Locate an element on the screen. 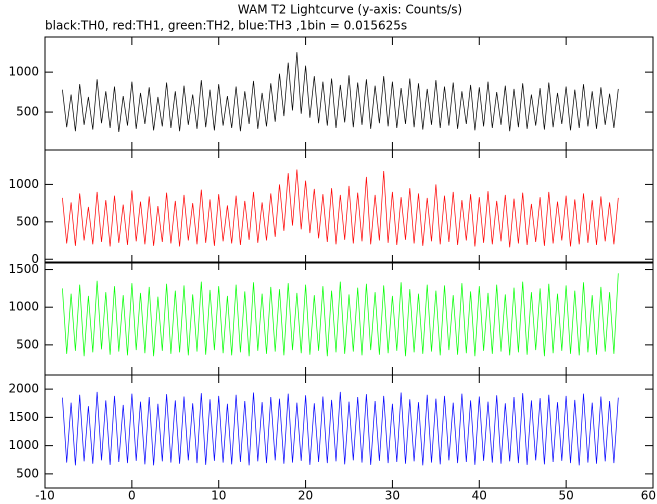 The image size is (657, 504). x-tick-label: 50 is located at coordinates (566, 496).